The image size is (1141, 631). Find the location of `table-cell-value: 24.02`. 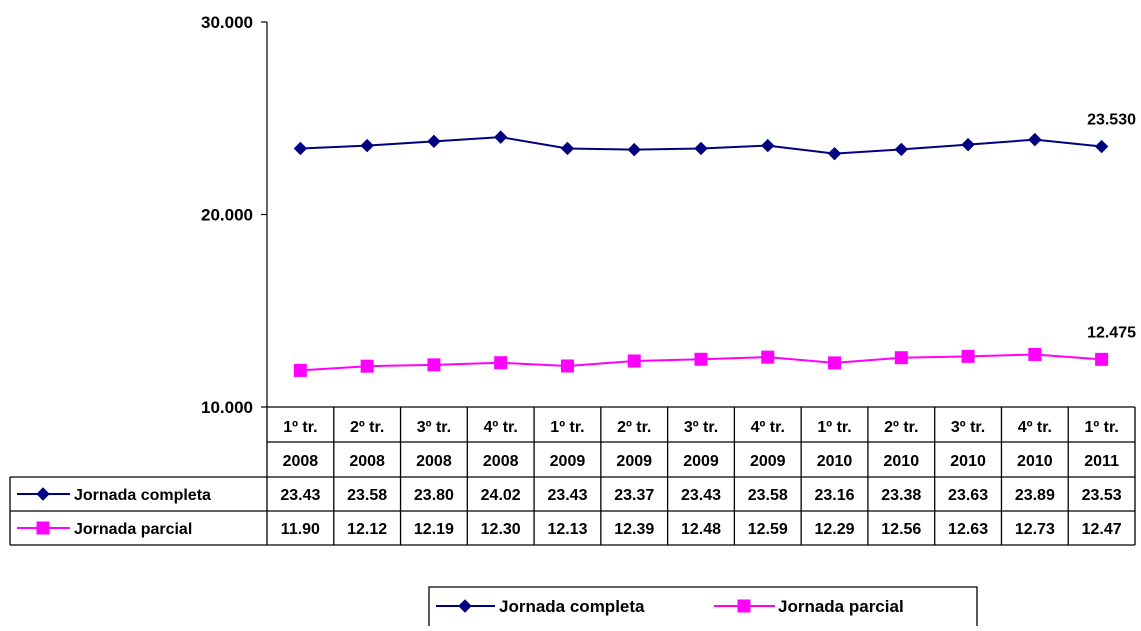

table-cell-value: 24.02 is located at coordinates (501, 495).